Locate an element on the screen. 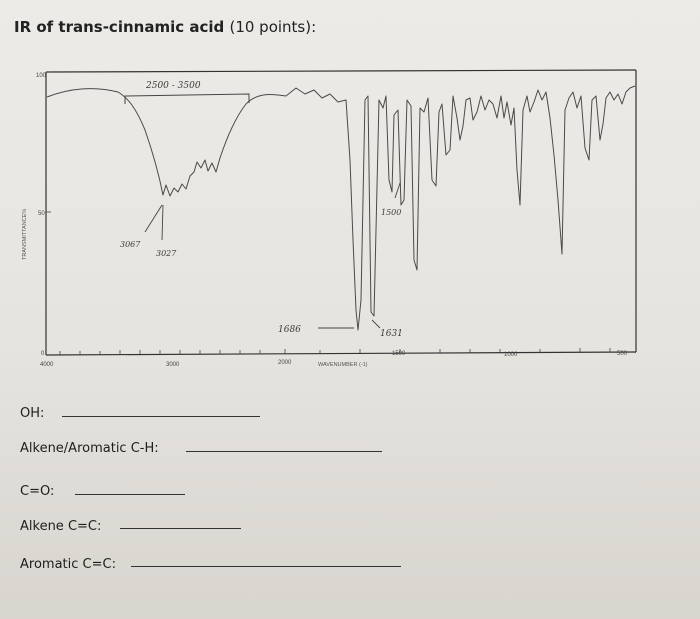 This screenshot has width=700, height=619. x-tick-1000: 1000 is located at coordinates (511, 355).